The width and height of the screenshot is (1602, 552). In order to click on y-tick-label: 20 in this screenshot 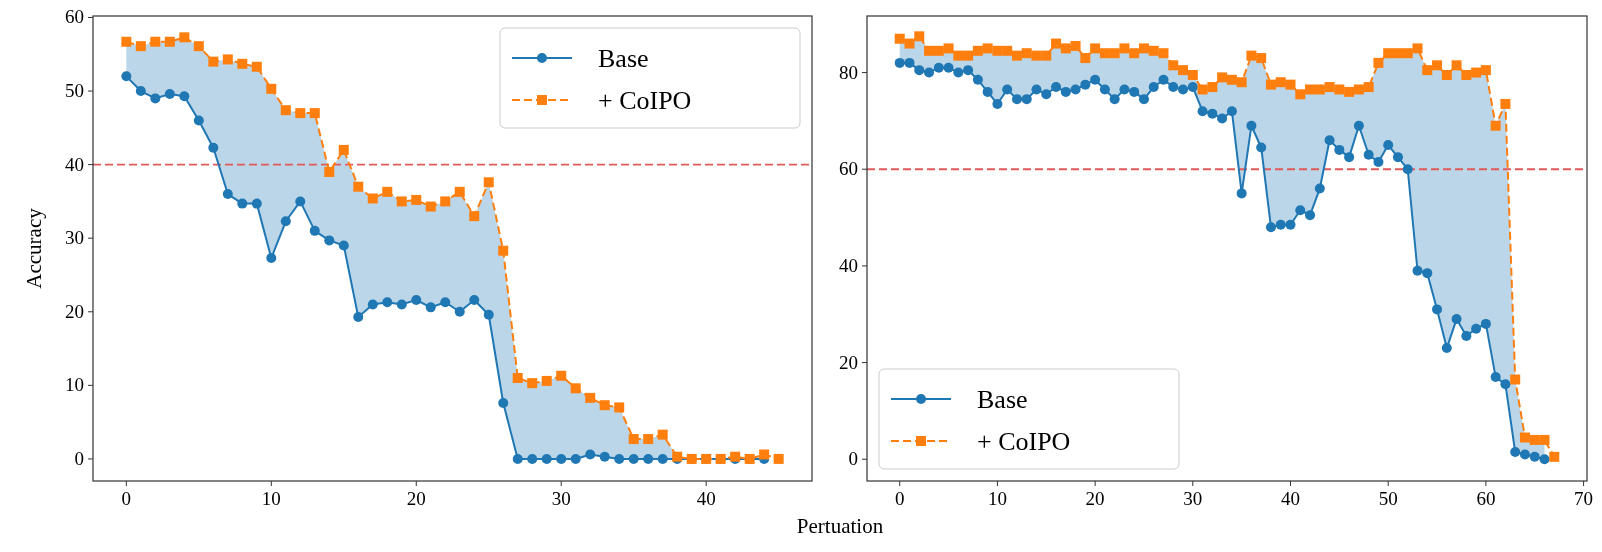, I will do `click(74, 311)`.